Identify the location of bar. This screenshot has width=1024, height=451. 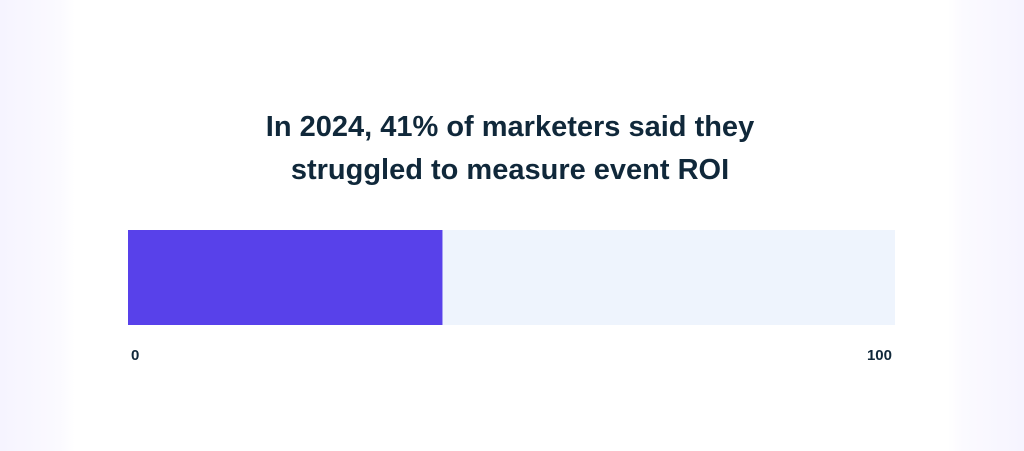
(285, 277).